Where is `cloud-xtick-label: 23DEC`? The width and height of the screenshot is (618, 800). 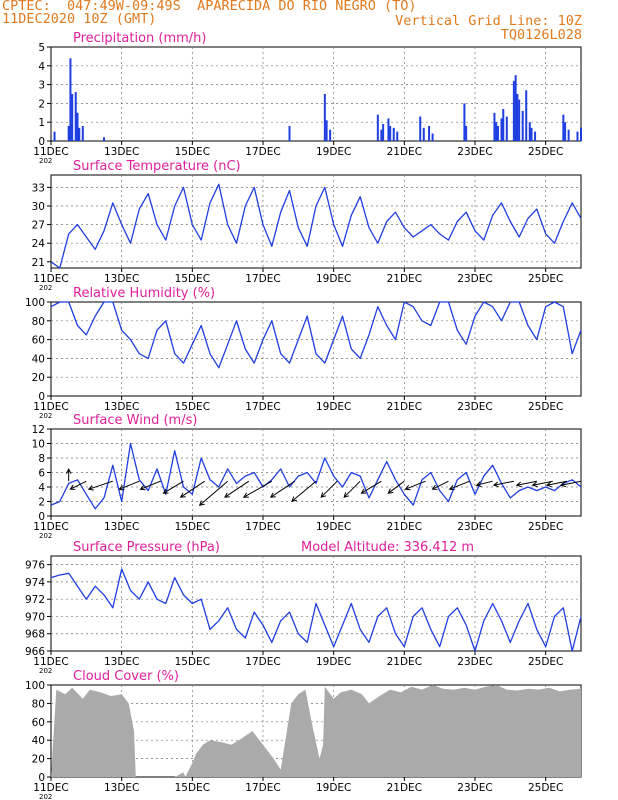 cloud-xtick-label: 23DEC is located at coordinates (474, 788).